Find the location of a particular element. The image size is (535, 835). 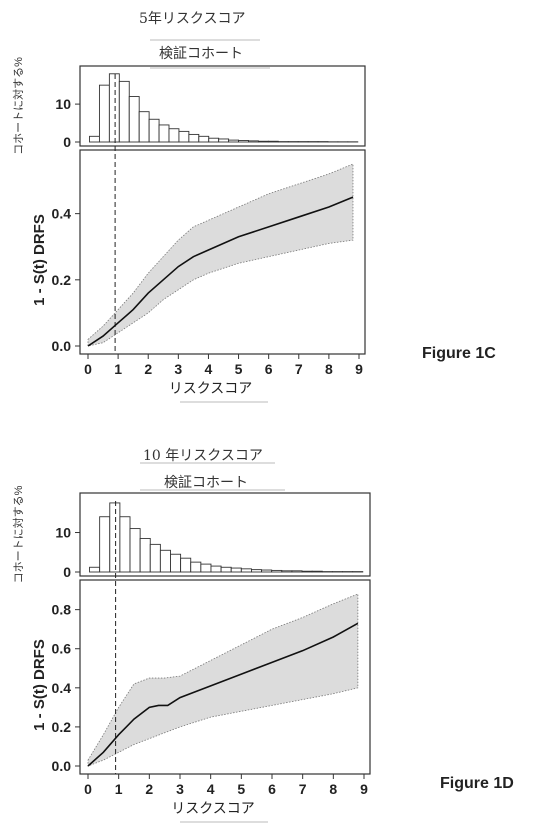

figure-label-1d: Figure 1D is located at coordinates (477, 784).